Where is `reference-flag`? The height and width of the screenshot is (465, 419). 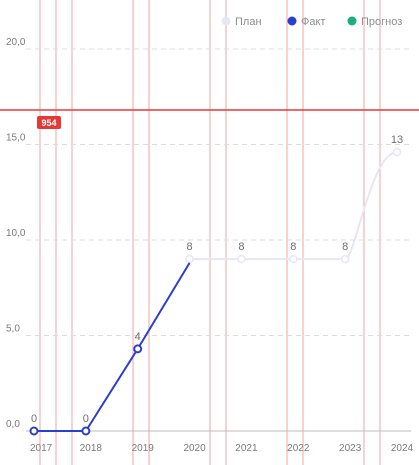 reference-flag is located at coordinates (49, 122).